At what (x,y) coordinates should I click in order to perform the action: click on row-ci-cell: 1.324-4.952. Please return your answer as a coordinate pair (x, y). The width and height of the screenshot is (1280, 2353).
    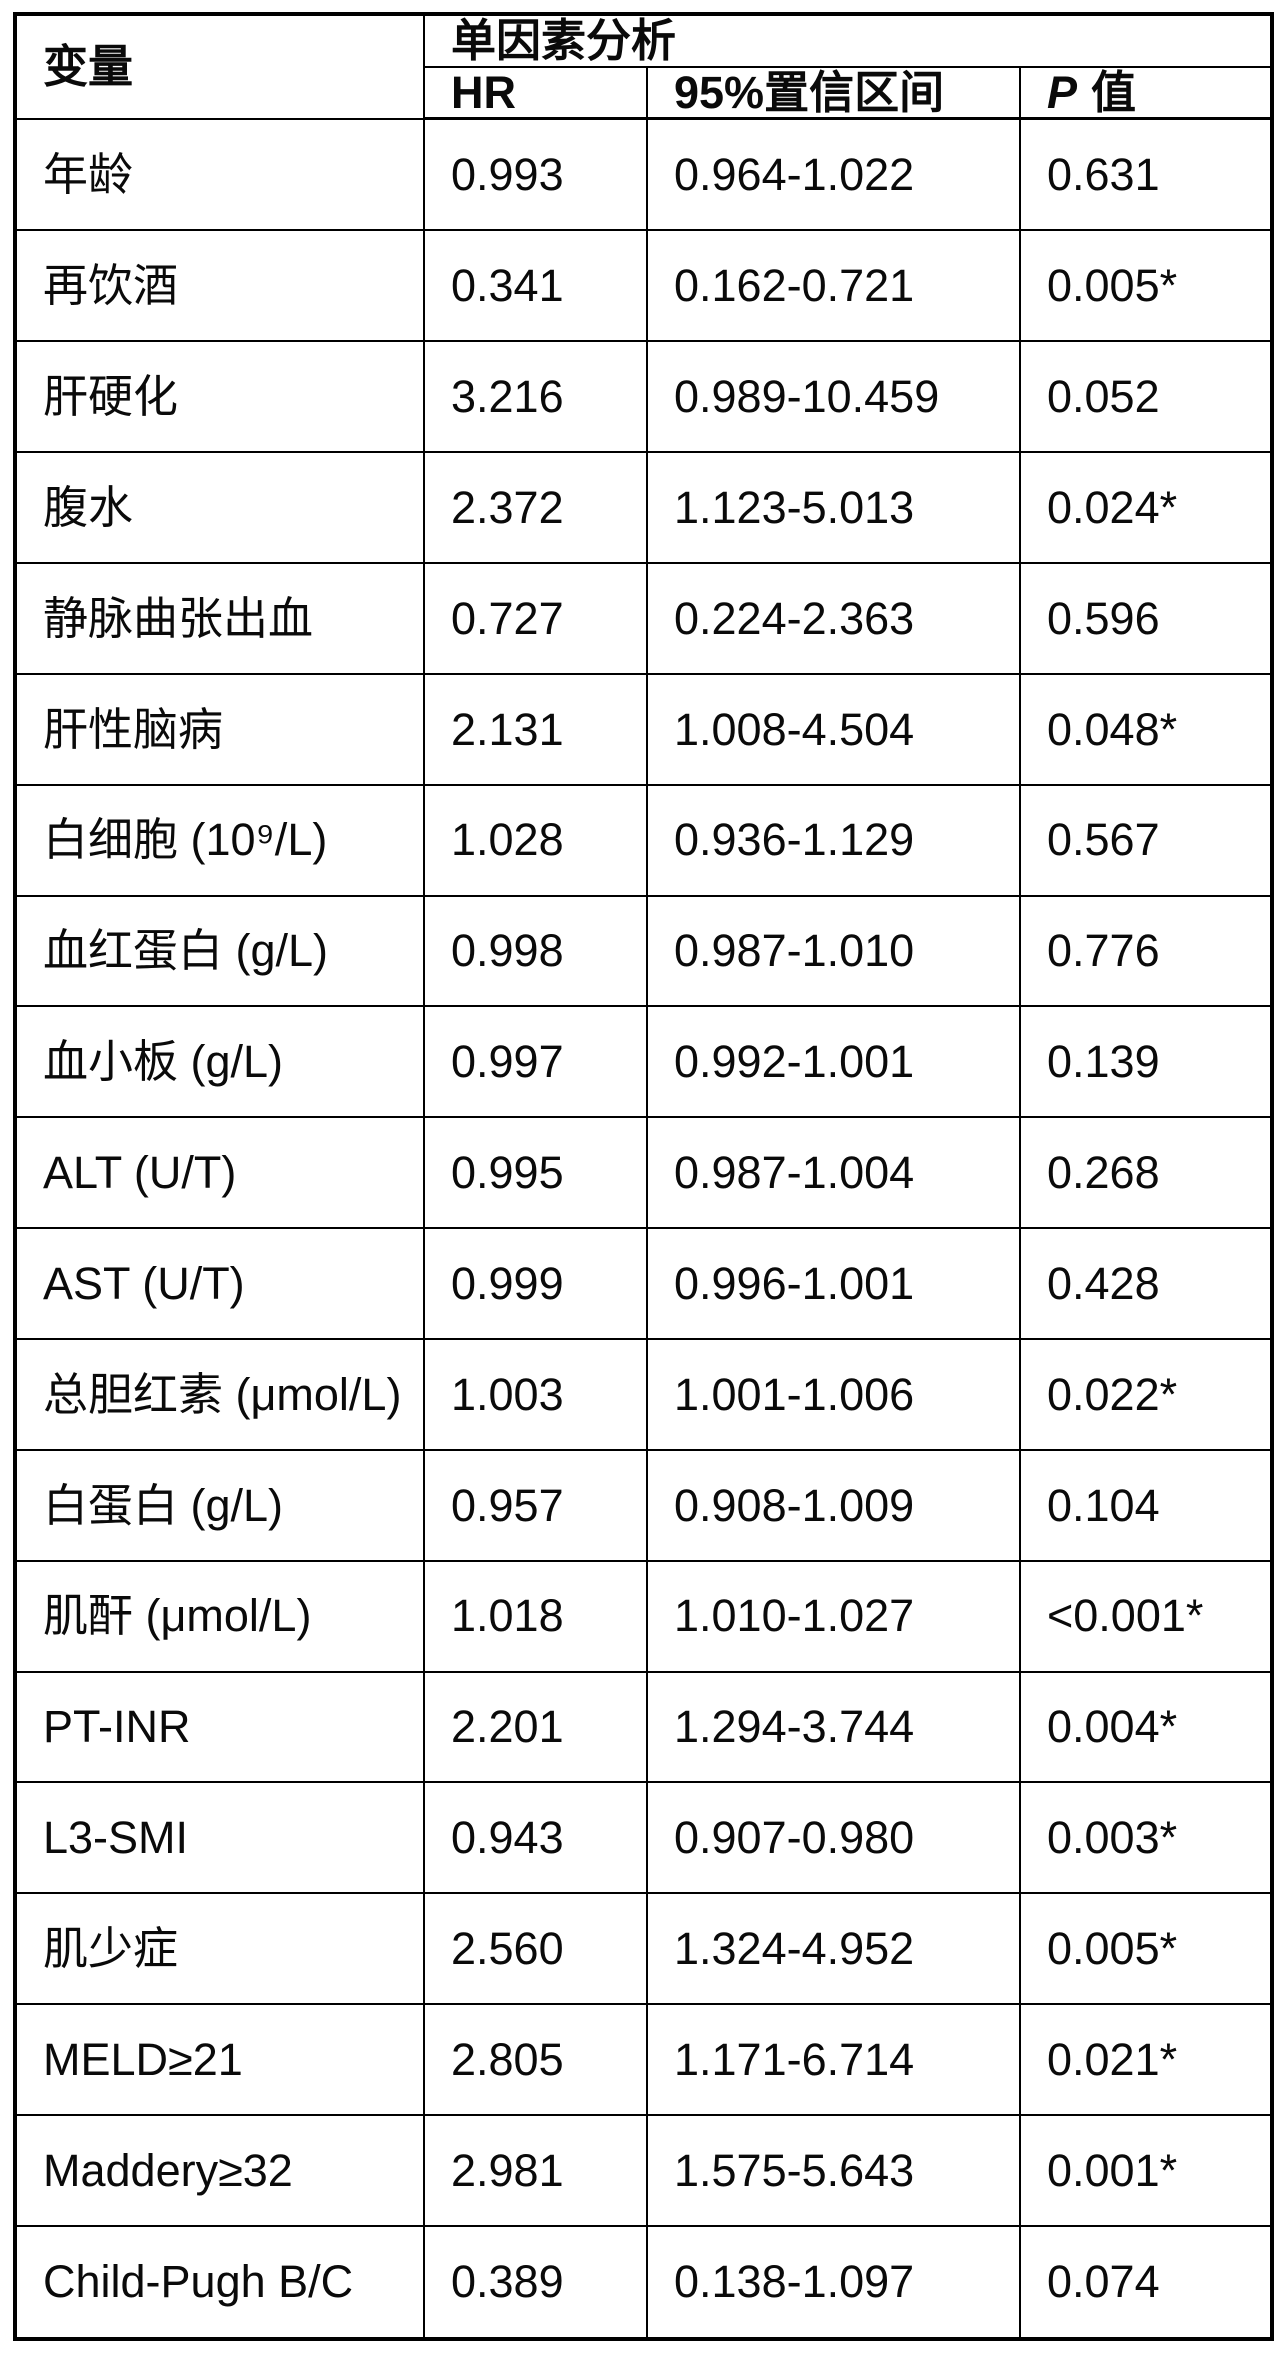
    Looking at the image, I should click on (833, 1949).